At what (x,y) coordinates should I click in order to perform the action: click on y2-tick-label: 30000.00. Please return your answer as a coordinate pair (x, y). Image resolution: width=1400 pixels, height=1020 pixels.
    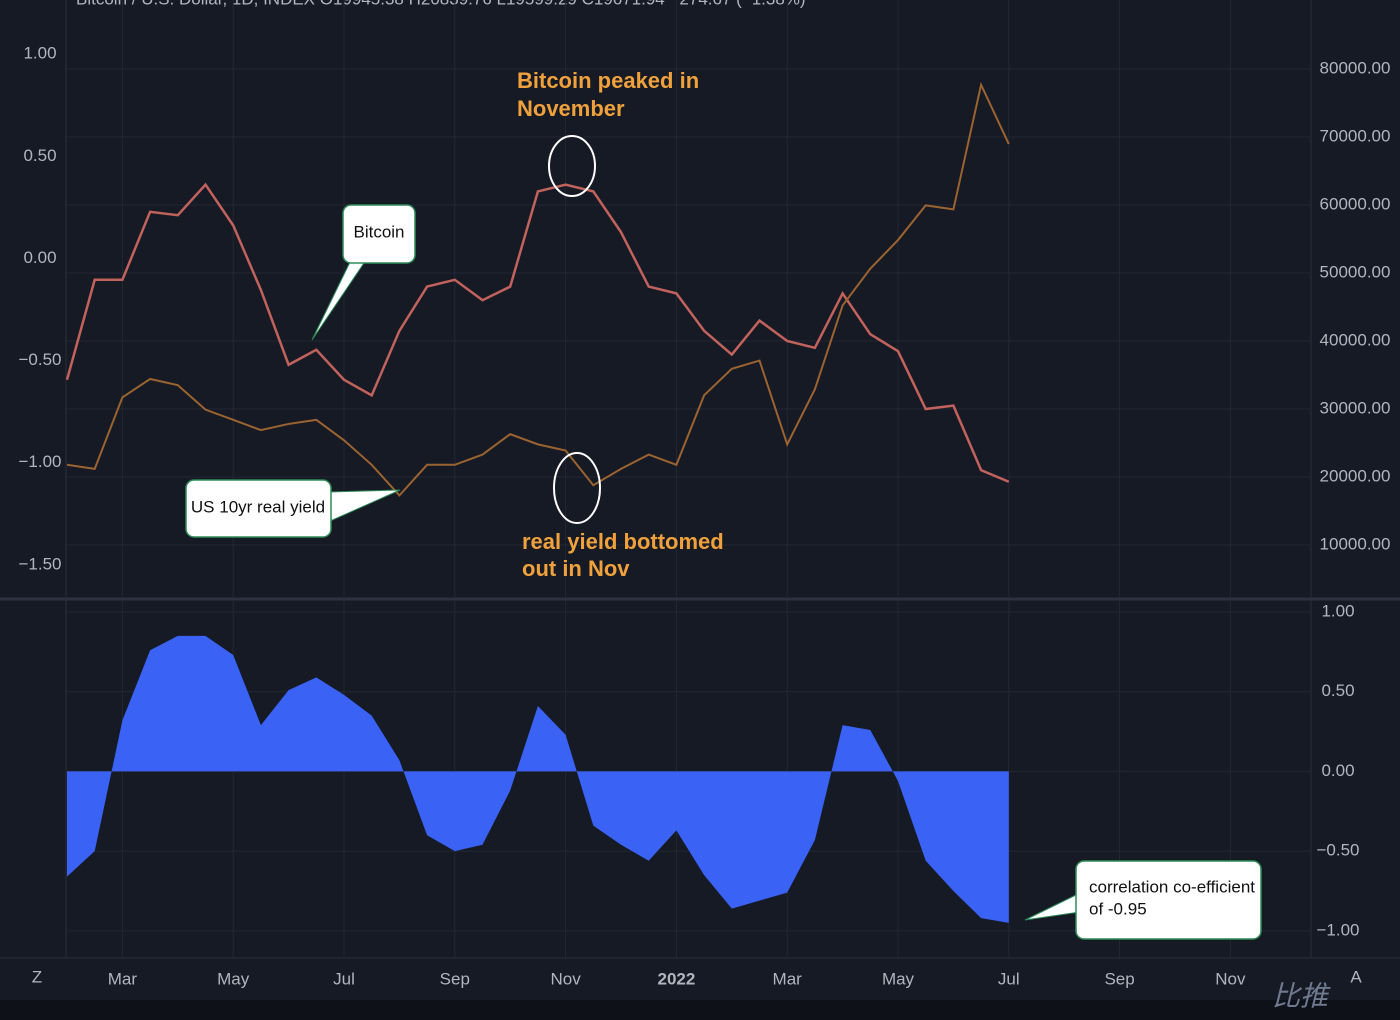
    Looking at the image, I should click on (1355, 407).